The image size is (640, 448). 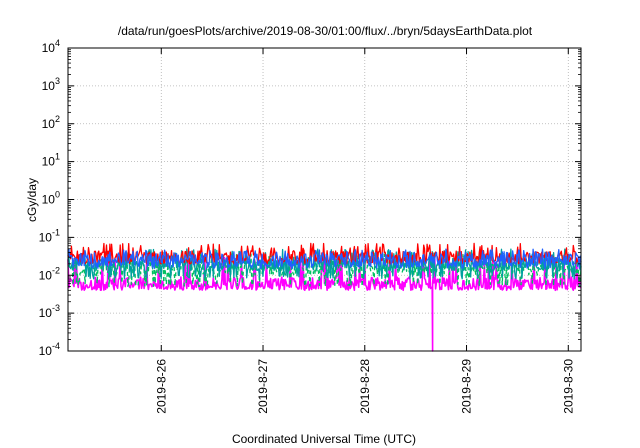 I want to click on x-tick-label: 2019-8-29, so click(x=467, y=386).